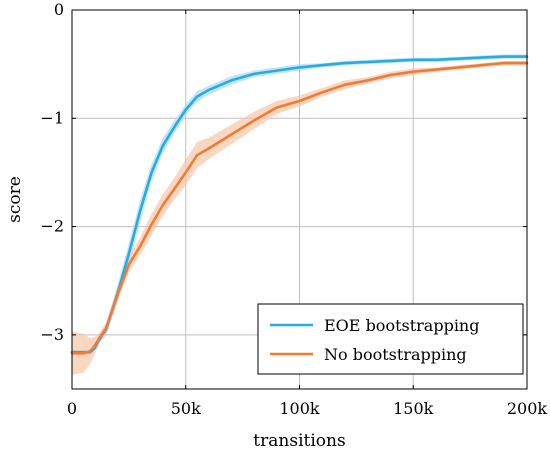 The image size is (550, 452). I want to click on legend: EOE bootstrapping No bootstrapping, so click(390, 339).